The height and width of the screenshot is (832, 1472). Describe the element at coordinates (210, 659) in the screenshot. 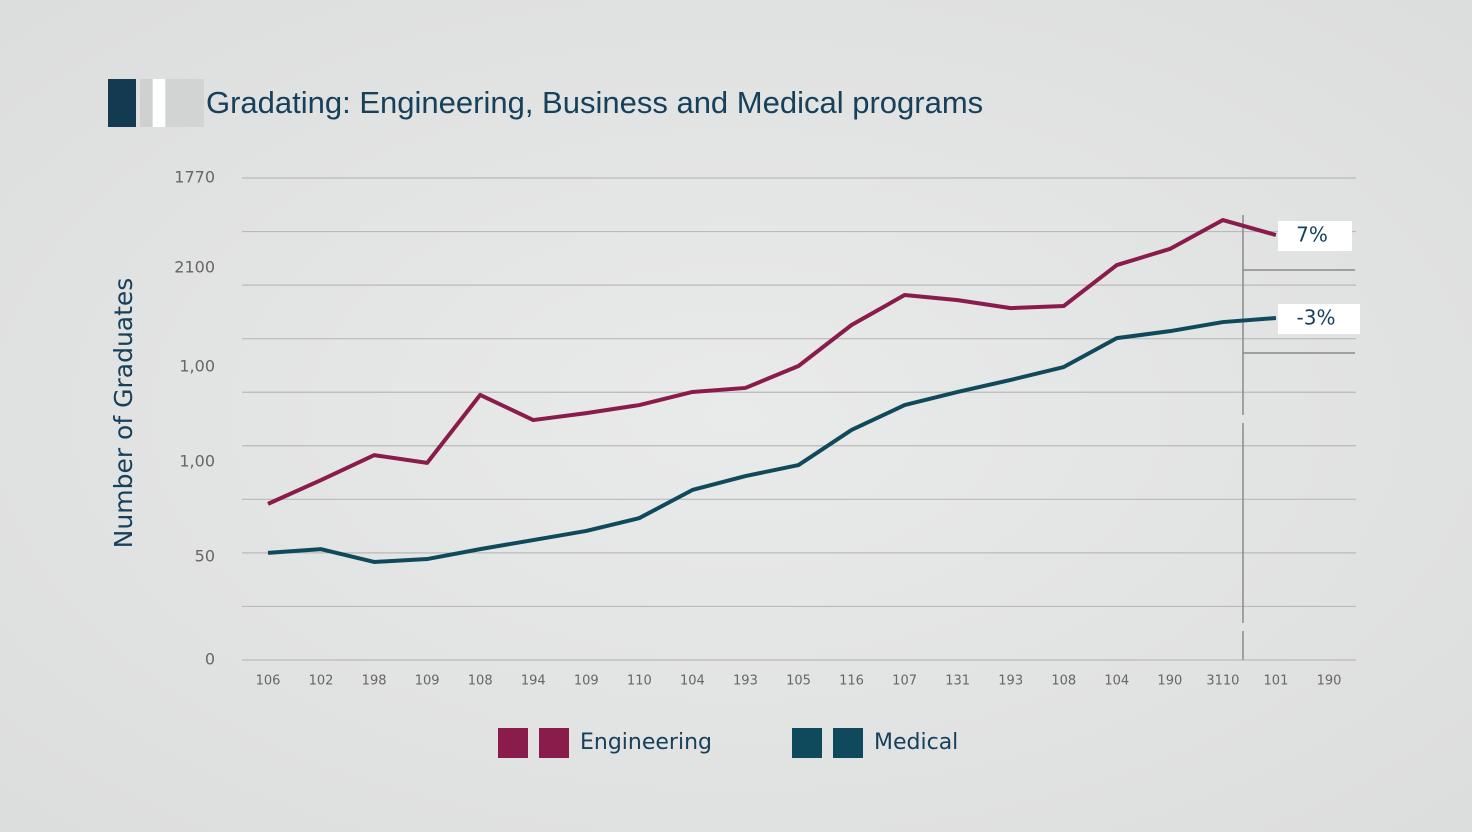

I see `y-tick-label: 0` at that location.